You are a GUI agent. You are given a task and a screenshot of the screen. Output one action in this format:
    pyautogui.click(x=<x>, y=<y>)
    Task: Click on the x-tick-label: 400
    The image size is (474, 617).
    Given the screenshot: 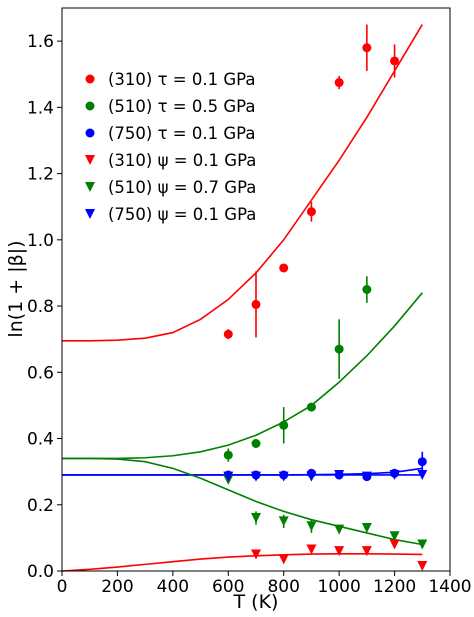 What is the action you would take?
    pyautogui.click(x=173, y=587)
    